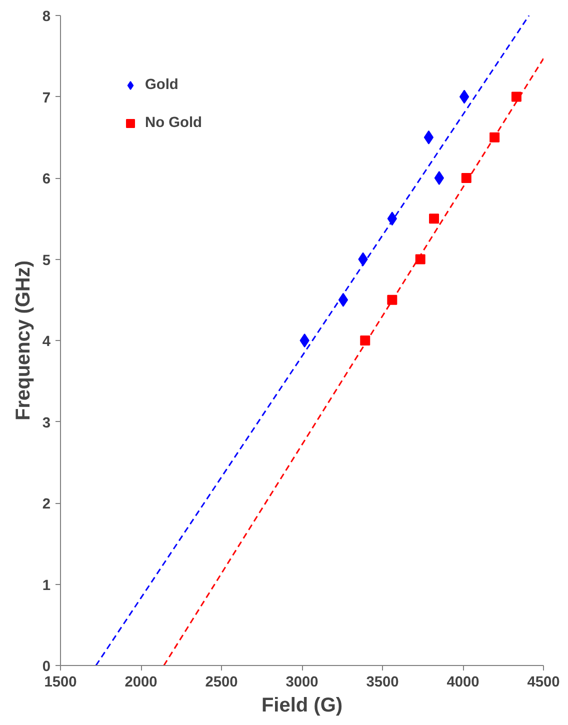  I want to click on y-tick-label: 2, so click(46, 504).